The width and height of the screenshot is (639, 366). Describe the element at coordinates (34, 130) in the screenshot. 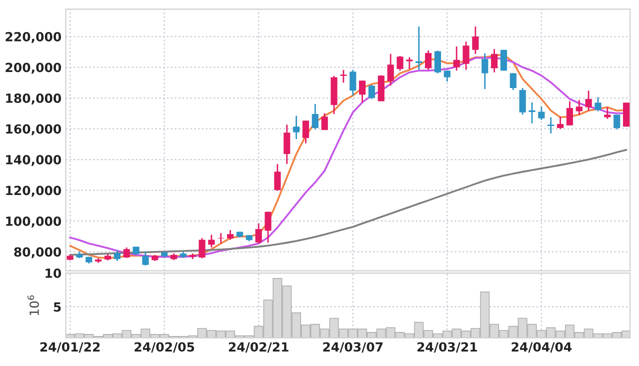

I see `y-tick-label: 160,000` at that location.